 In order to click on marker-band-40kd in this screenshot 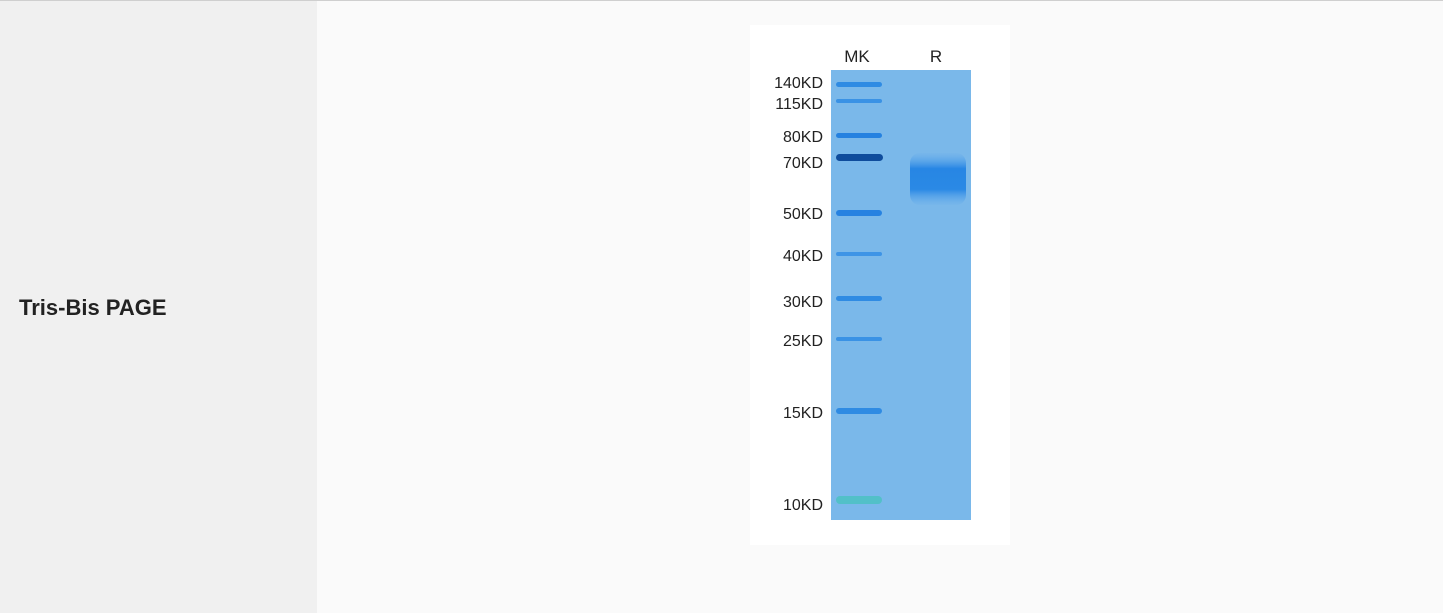, I will do `click(859, 254)`.